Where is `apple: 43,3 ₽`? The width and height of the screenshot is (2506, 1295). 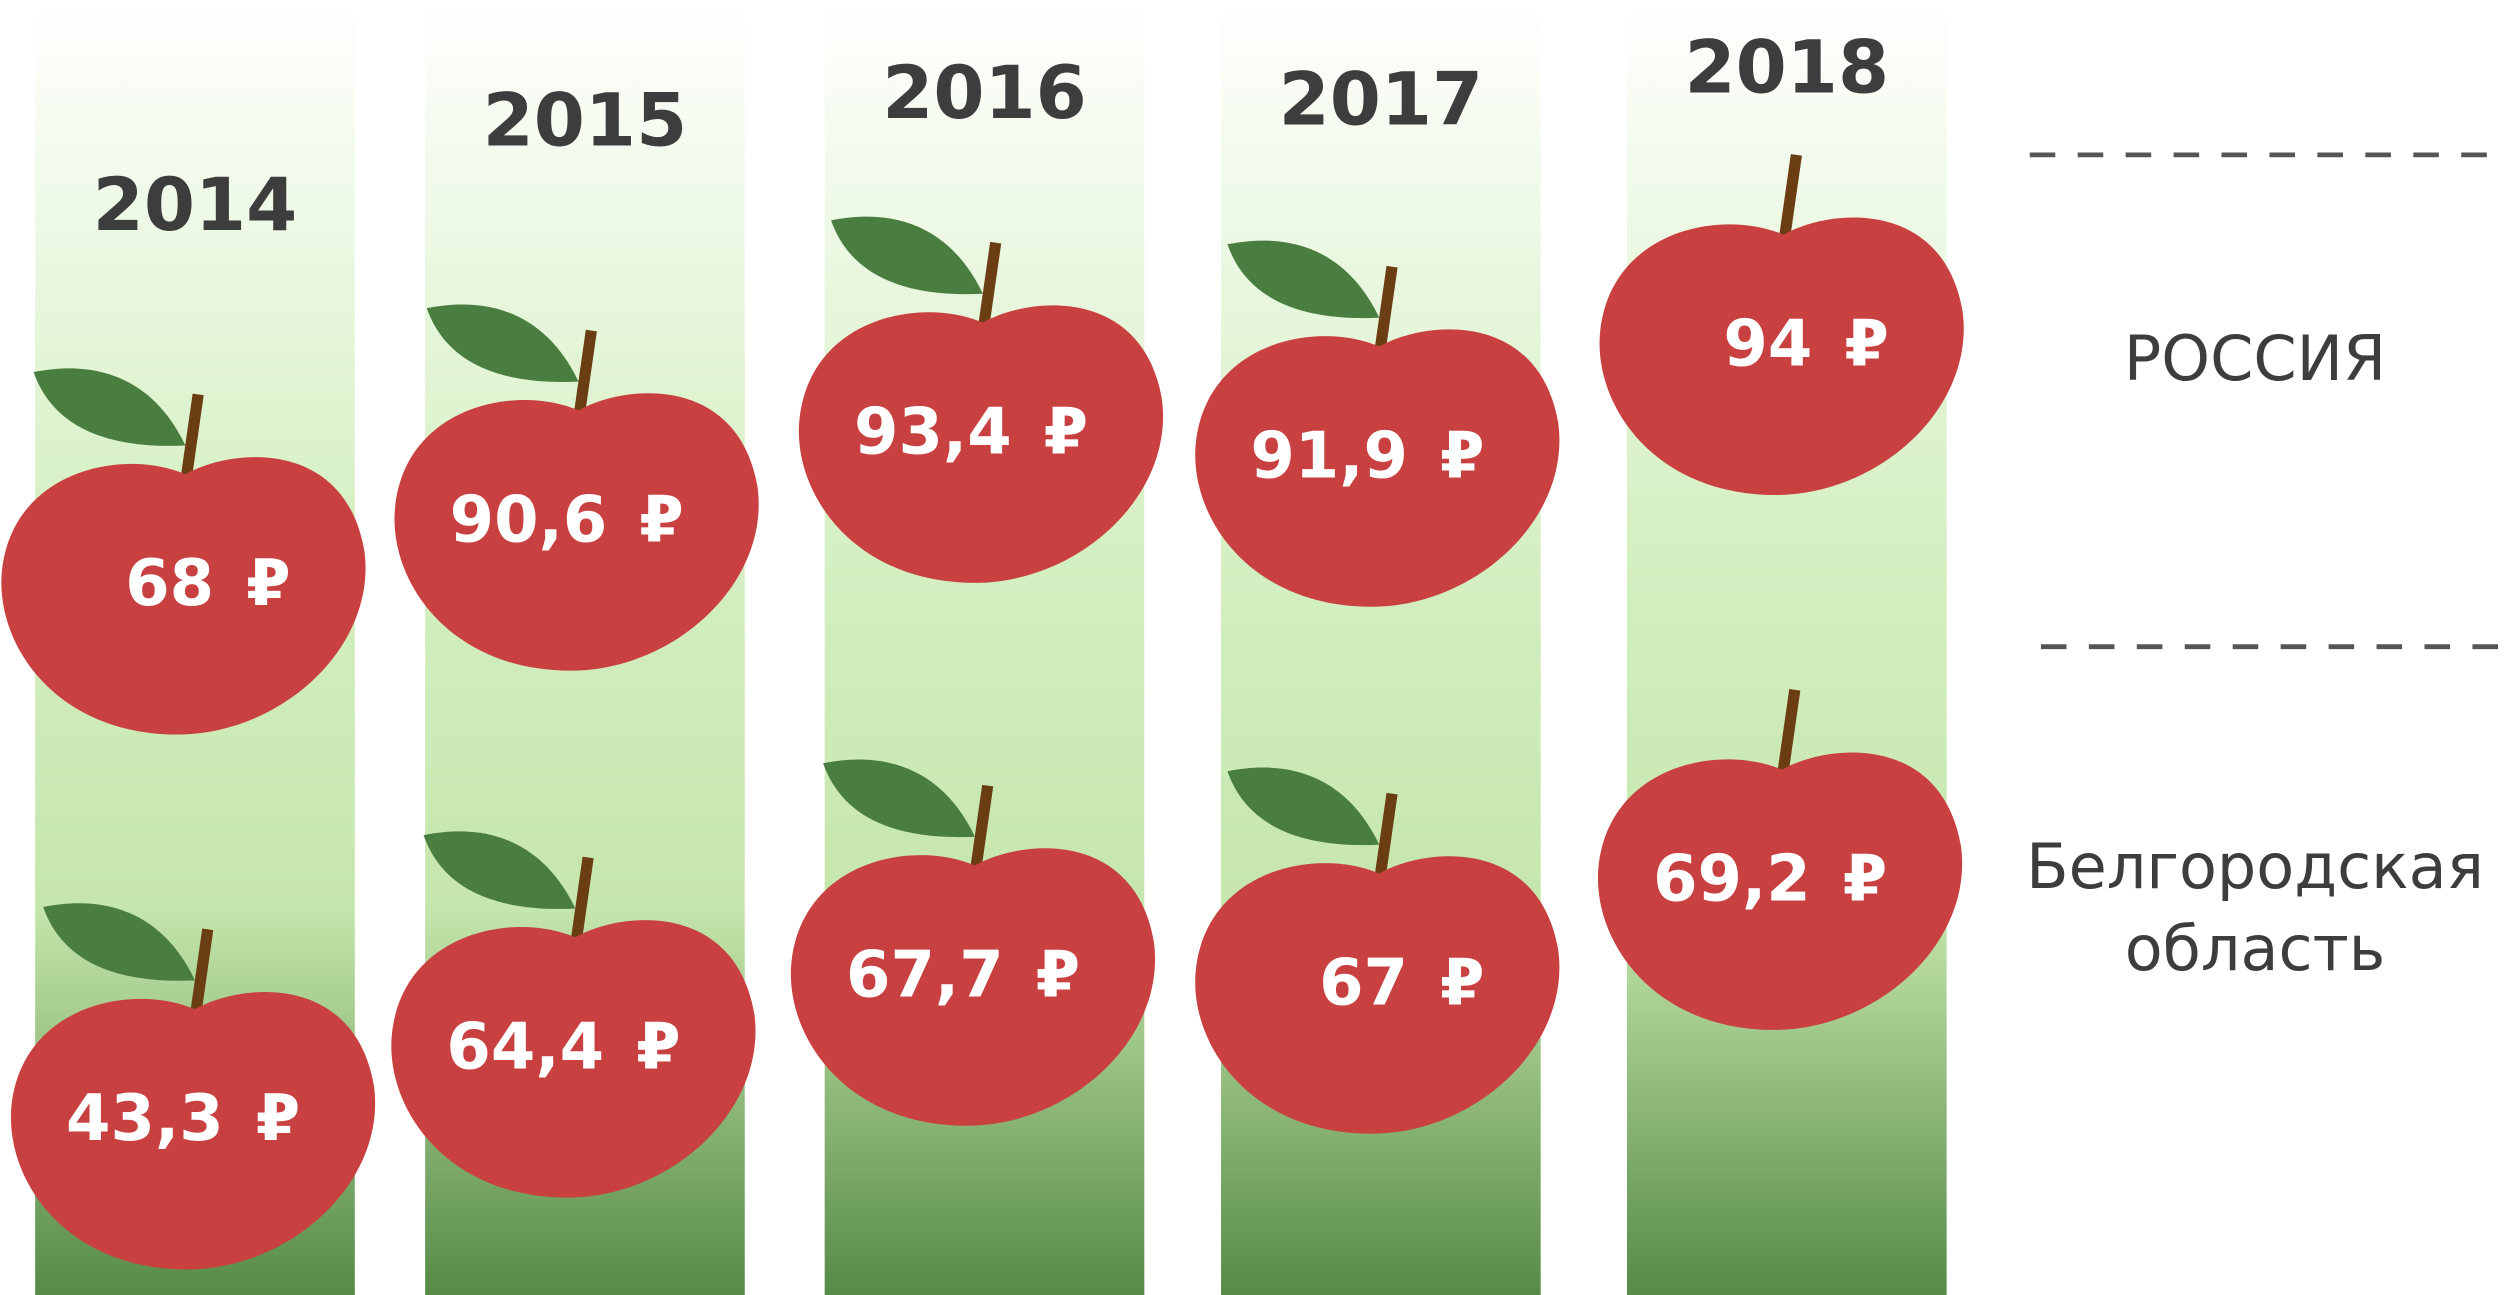 apple: 43,3 ₽ is located at coordinates (193, 1086).